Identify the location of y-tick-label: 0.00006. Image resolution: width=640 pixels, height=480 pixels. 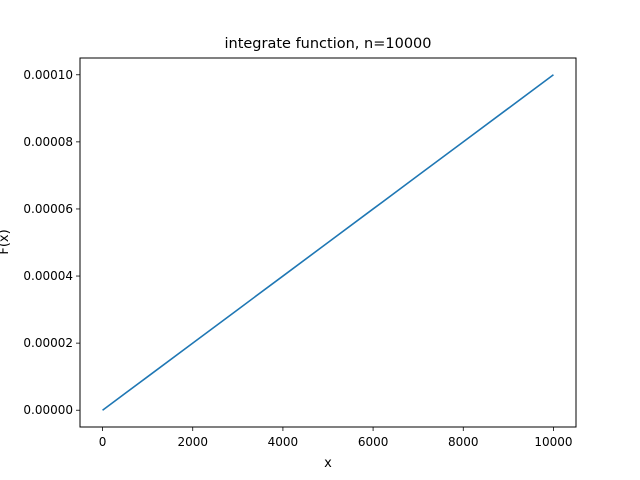
(48, 209).